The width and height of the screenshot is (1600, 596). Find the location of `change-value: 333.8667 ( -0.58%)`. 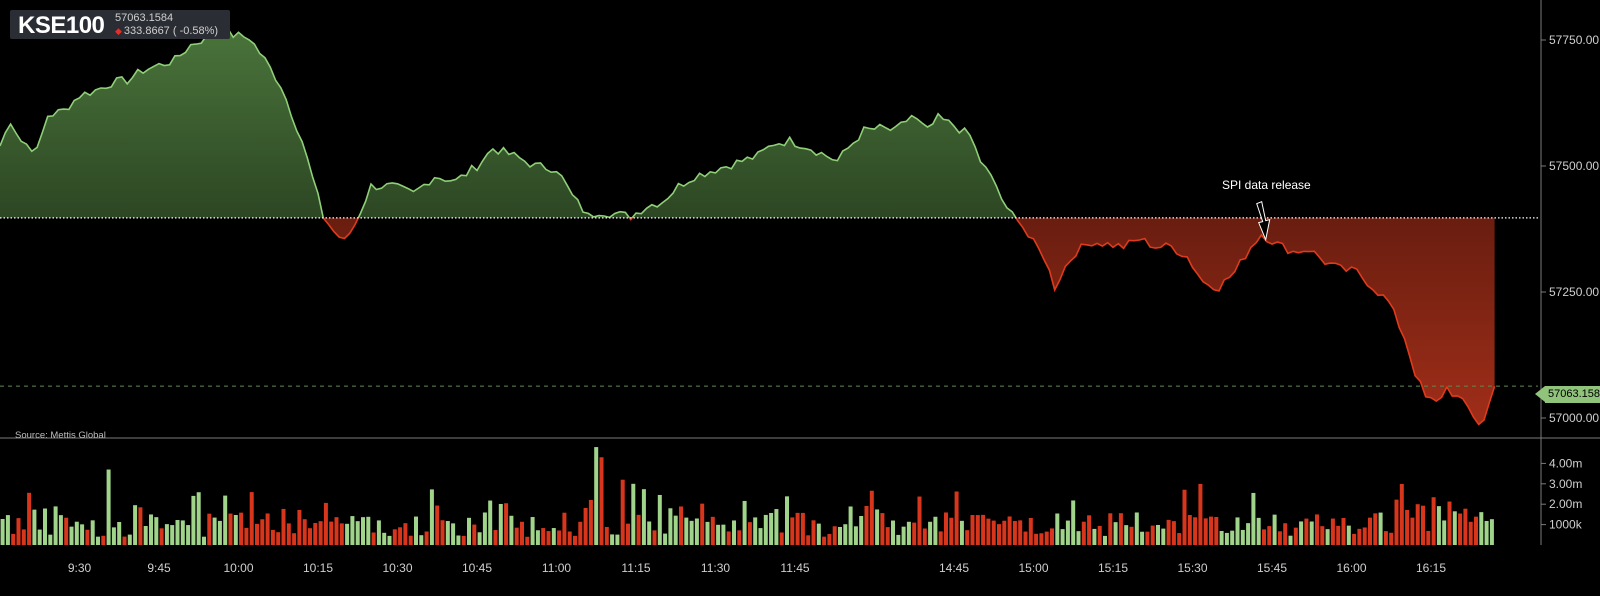

change-value: 333.8667 ( -0.58%) is located at coordinates (171, 31).